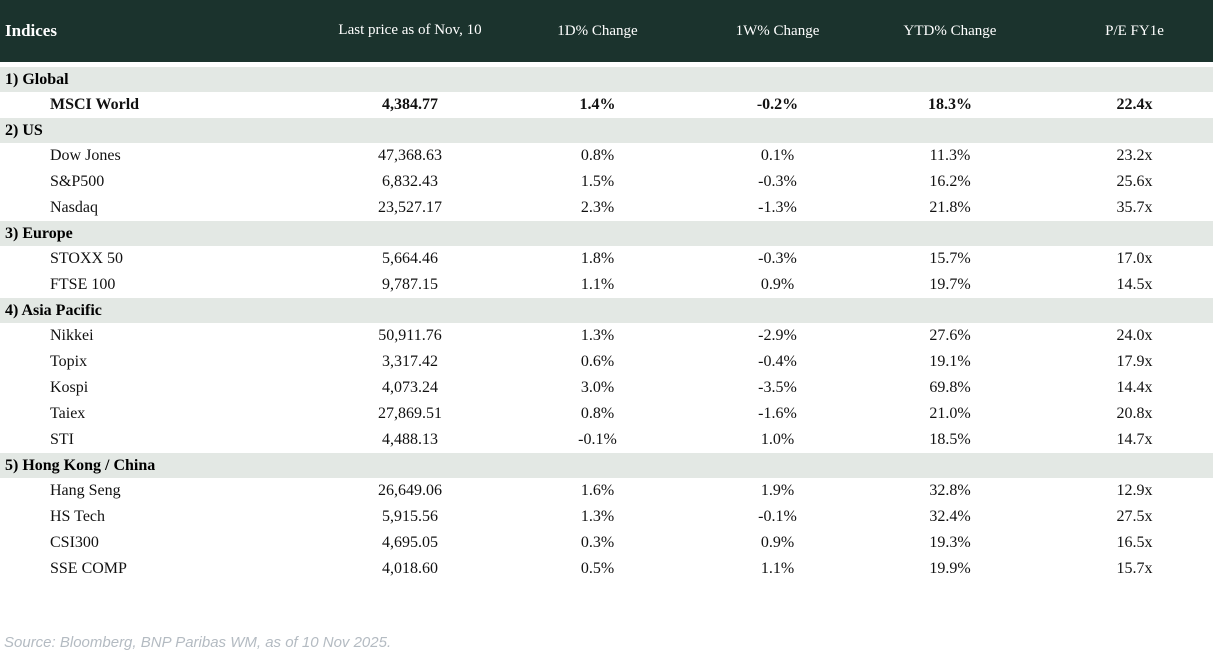 This screenshot has width=1213, height=658. Describe the element at coordinates (950, 105) in the screenshot. I see `change-ytd: 18.3%` at that location.